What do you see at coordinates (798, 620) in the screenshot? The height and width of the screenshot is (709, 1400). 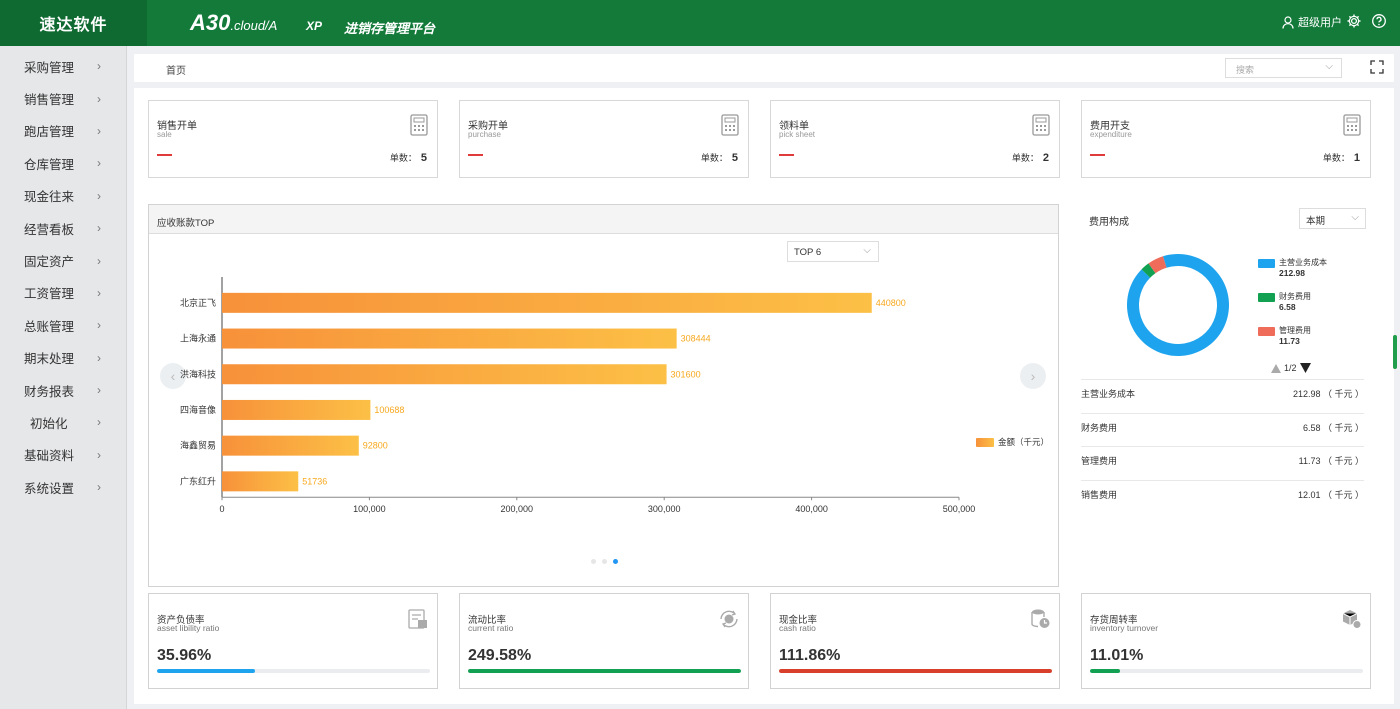 I see `ratio-title: 现金比率` at bounding box center [798, 620].